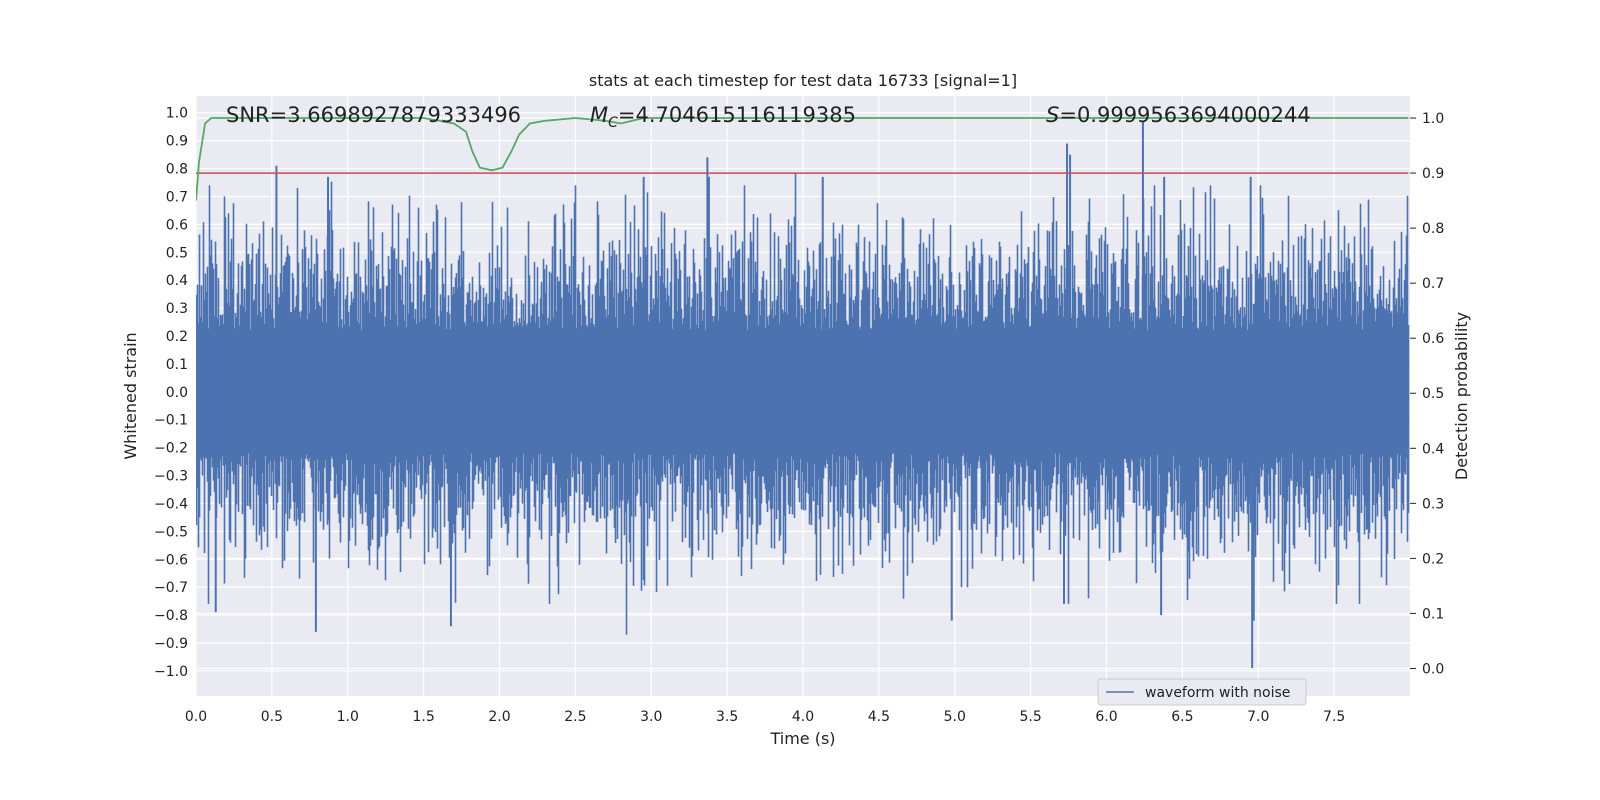  What do you see at coordinates (1258, 717) in the screenshot?
I see `x-tick-label: 7.0` at bounding box center [1258, 717].